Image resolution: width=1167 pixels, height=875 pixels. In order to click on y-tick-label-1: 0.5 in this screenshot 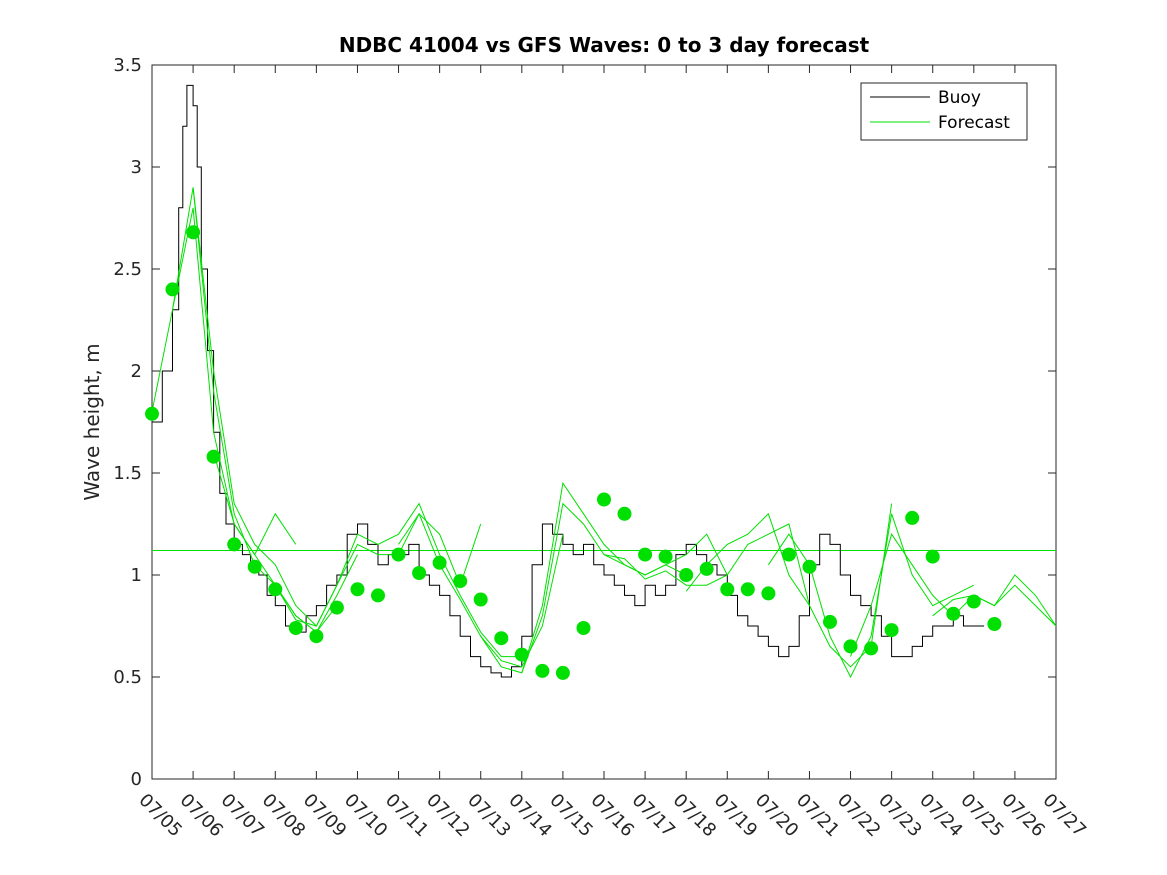, I will do `click(127, 677)`.